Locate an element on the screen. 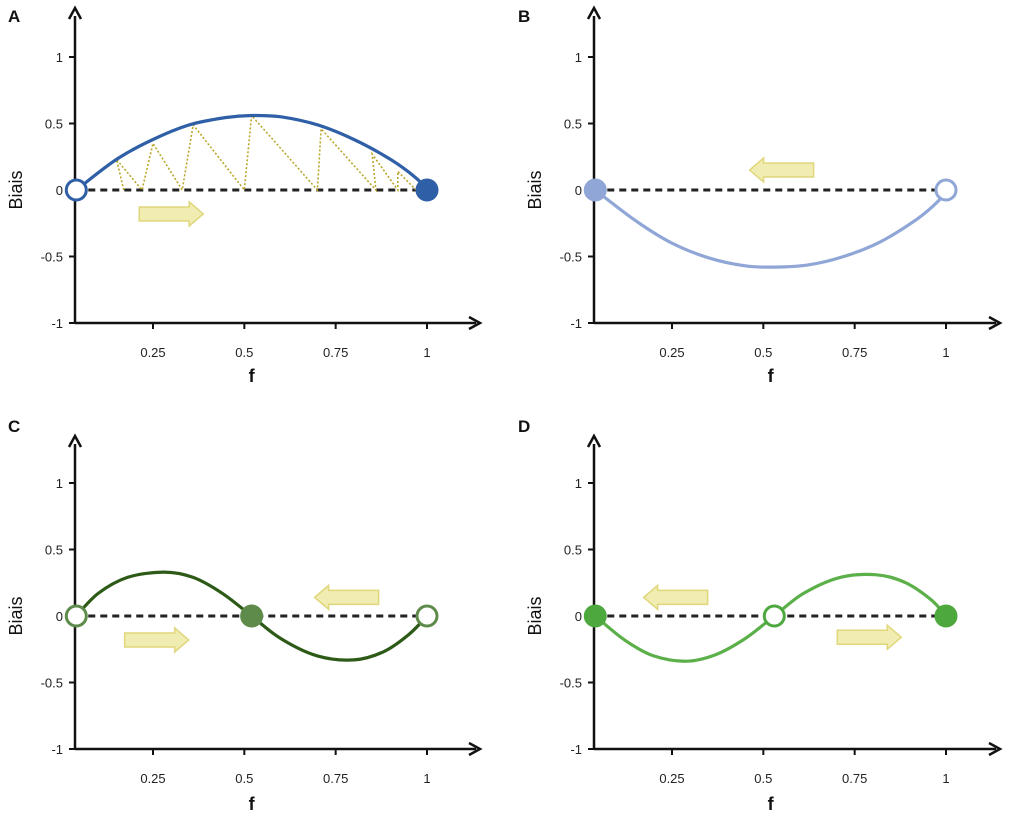 The height and width of the screenshot is (818, 1013). zigzag-iterations is located at coordinates (266, 153).